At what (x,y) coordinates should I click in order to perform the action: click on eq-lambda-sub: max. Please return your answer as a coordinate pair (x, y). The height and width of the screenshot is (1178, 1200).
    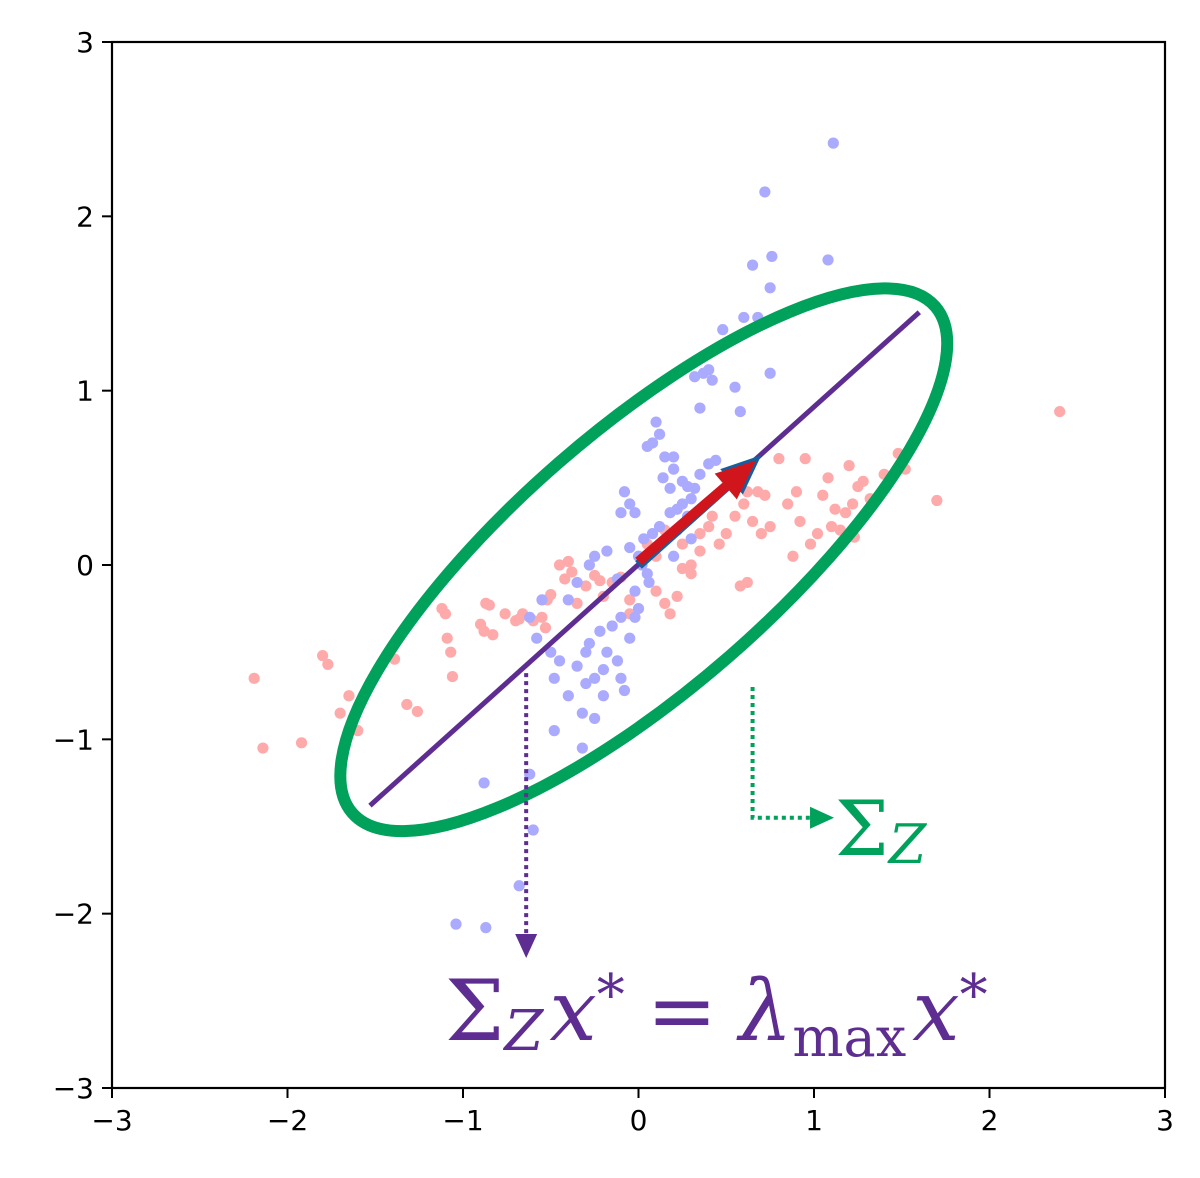
    Looking at the image, I should click on (849, 1037).